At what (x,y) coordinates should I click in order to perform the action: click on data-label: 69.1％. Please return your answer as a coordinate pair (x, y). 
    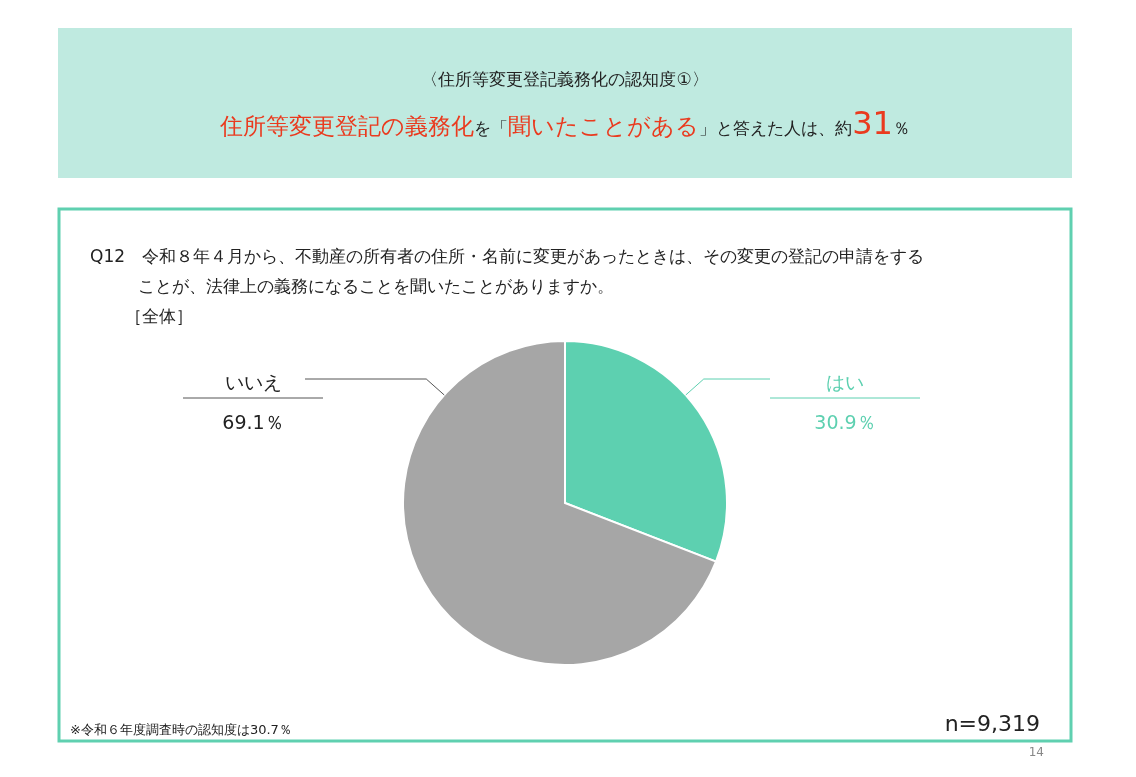
    Looking at the image, I should click on (253, 422).